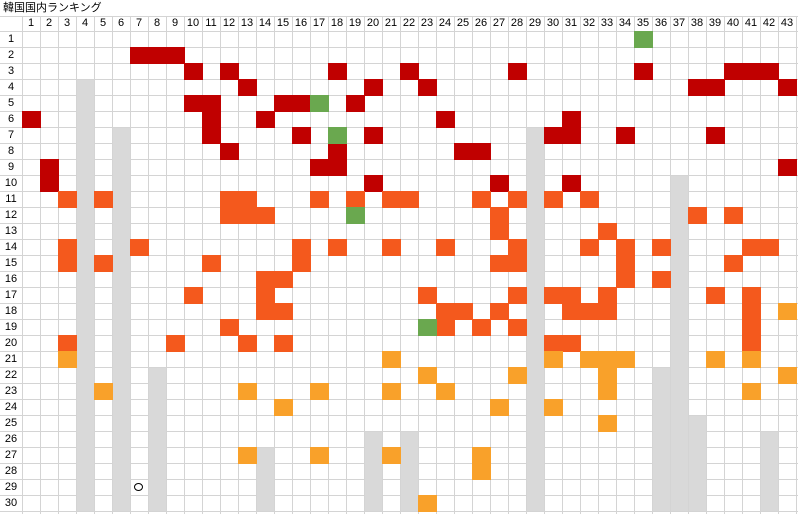 Image resolution: width=798 pixels, height=514 pixels. What do you see at coordinates (11, 87) in the screenshot?
I see `row-header: 4` at bounding box center [11, 87].